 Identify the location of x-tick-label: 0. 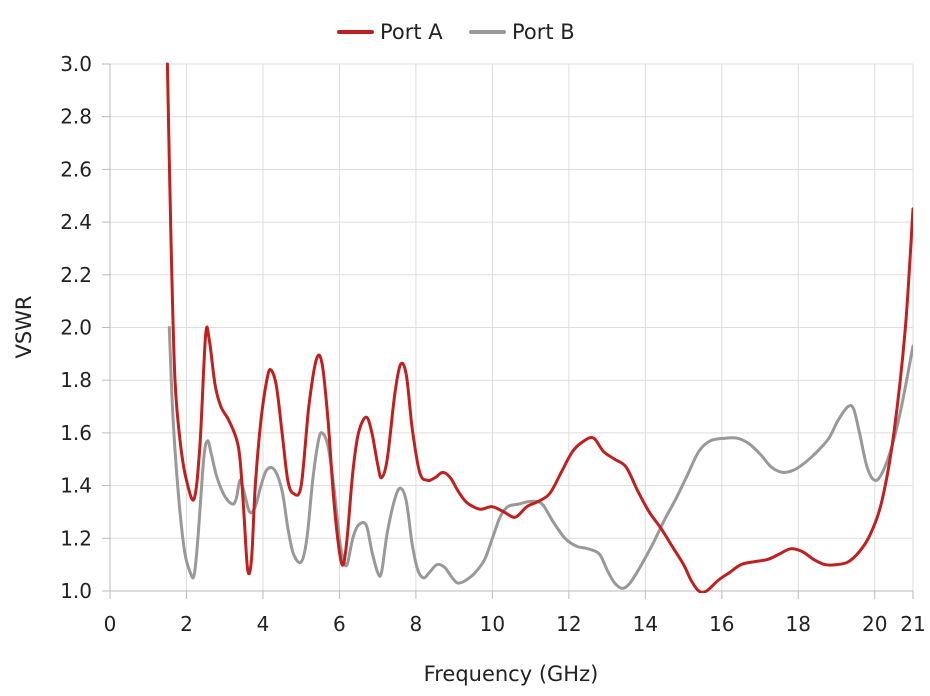
(110, 624).